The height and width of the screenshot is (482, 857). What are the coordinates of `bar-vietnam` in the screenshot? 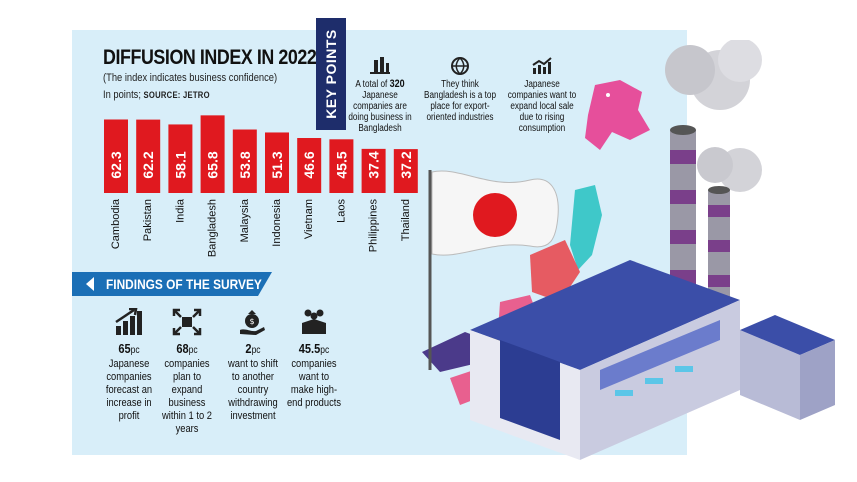 It's located at (309, 165).